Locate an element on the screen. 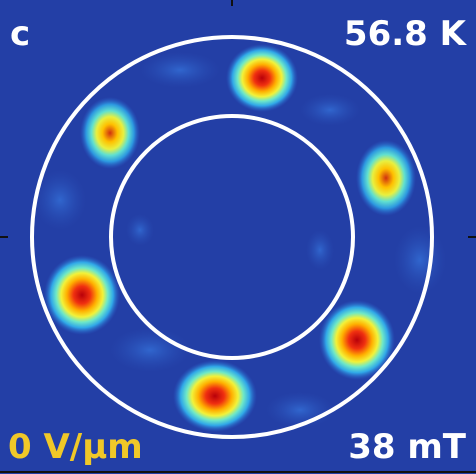 Image resolution: width=476 pixels, height=474 pixels. magnetic-field-label: 38 mT is located at coordinates (407, 447).